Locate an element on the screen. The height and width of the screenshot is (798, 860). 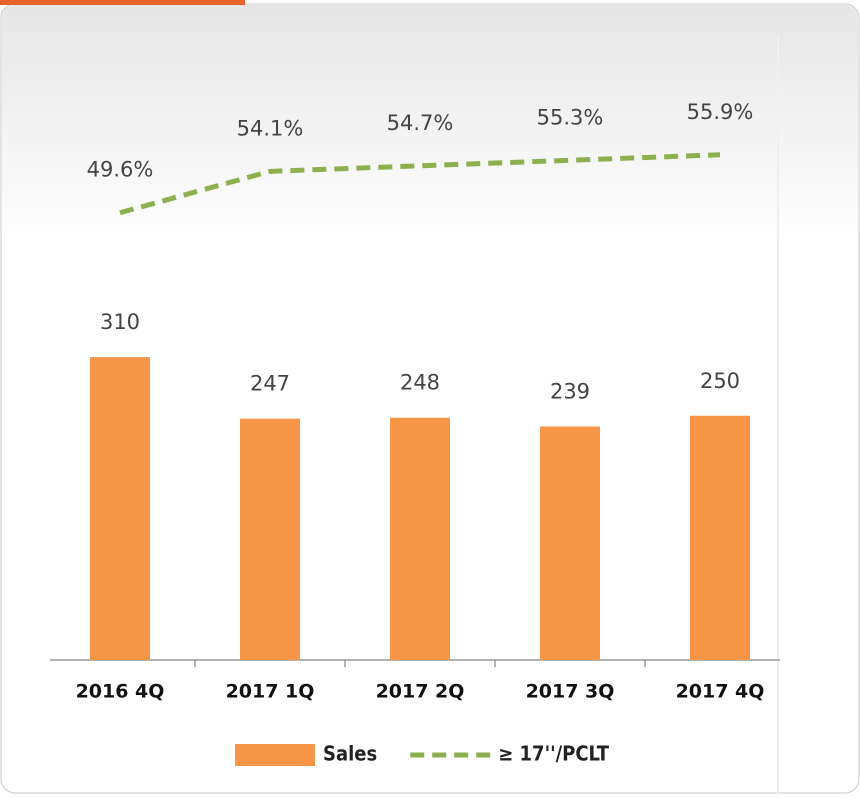
legend-label: ≥ 17''/PCLT is located at coordinates (554, 754).